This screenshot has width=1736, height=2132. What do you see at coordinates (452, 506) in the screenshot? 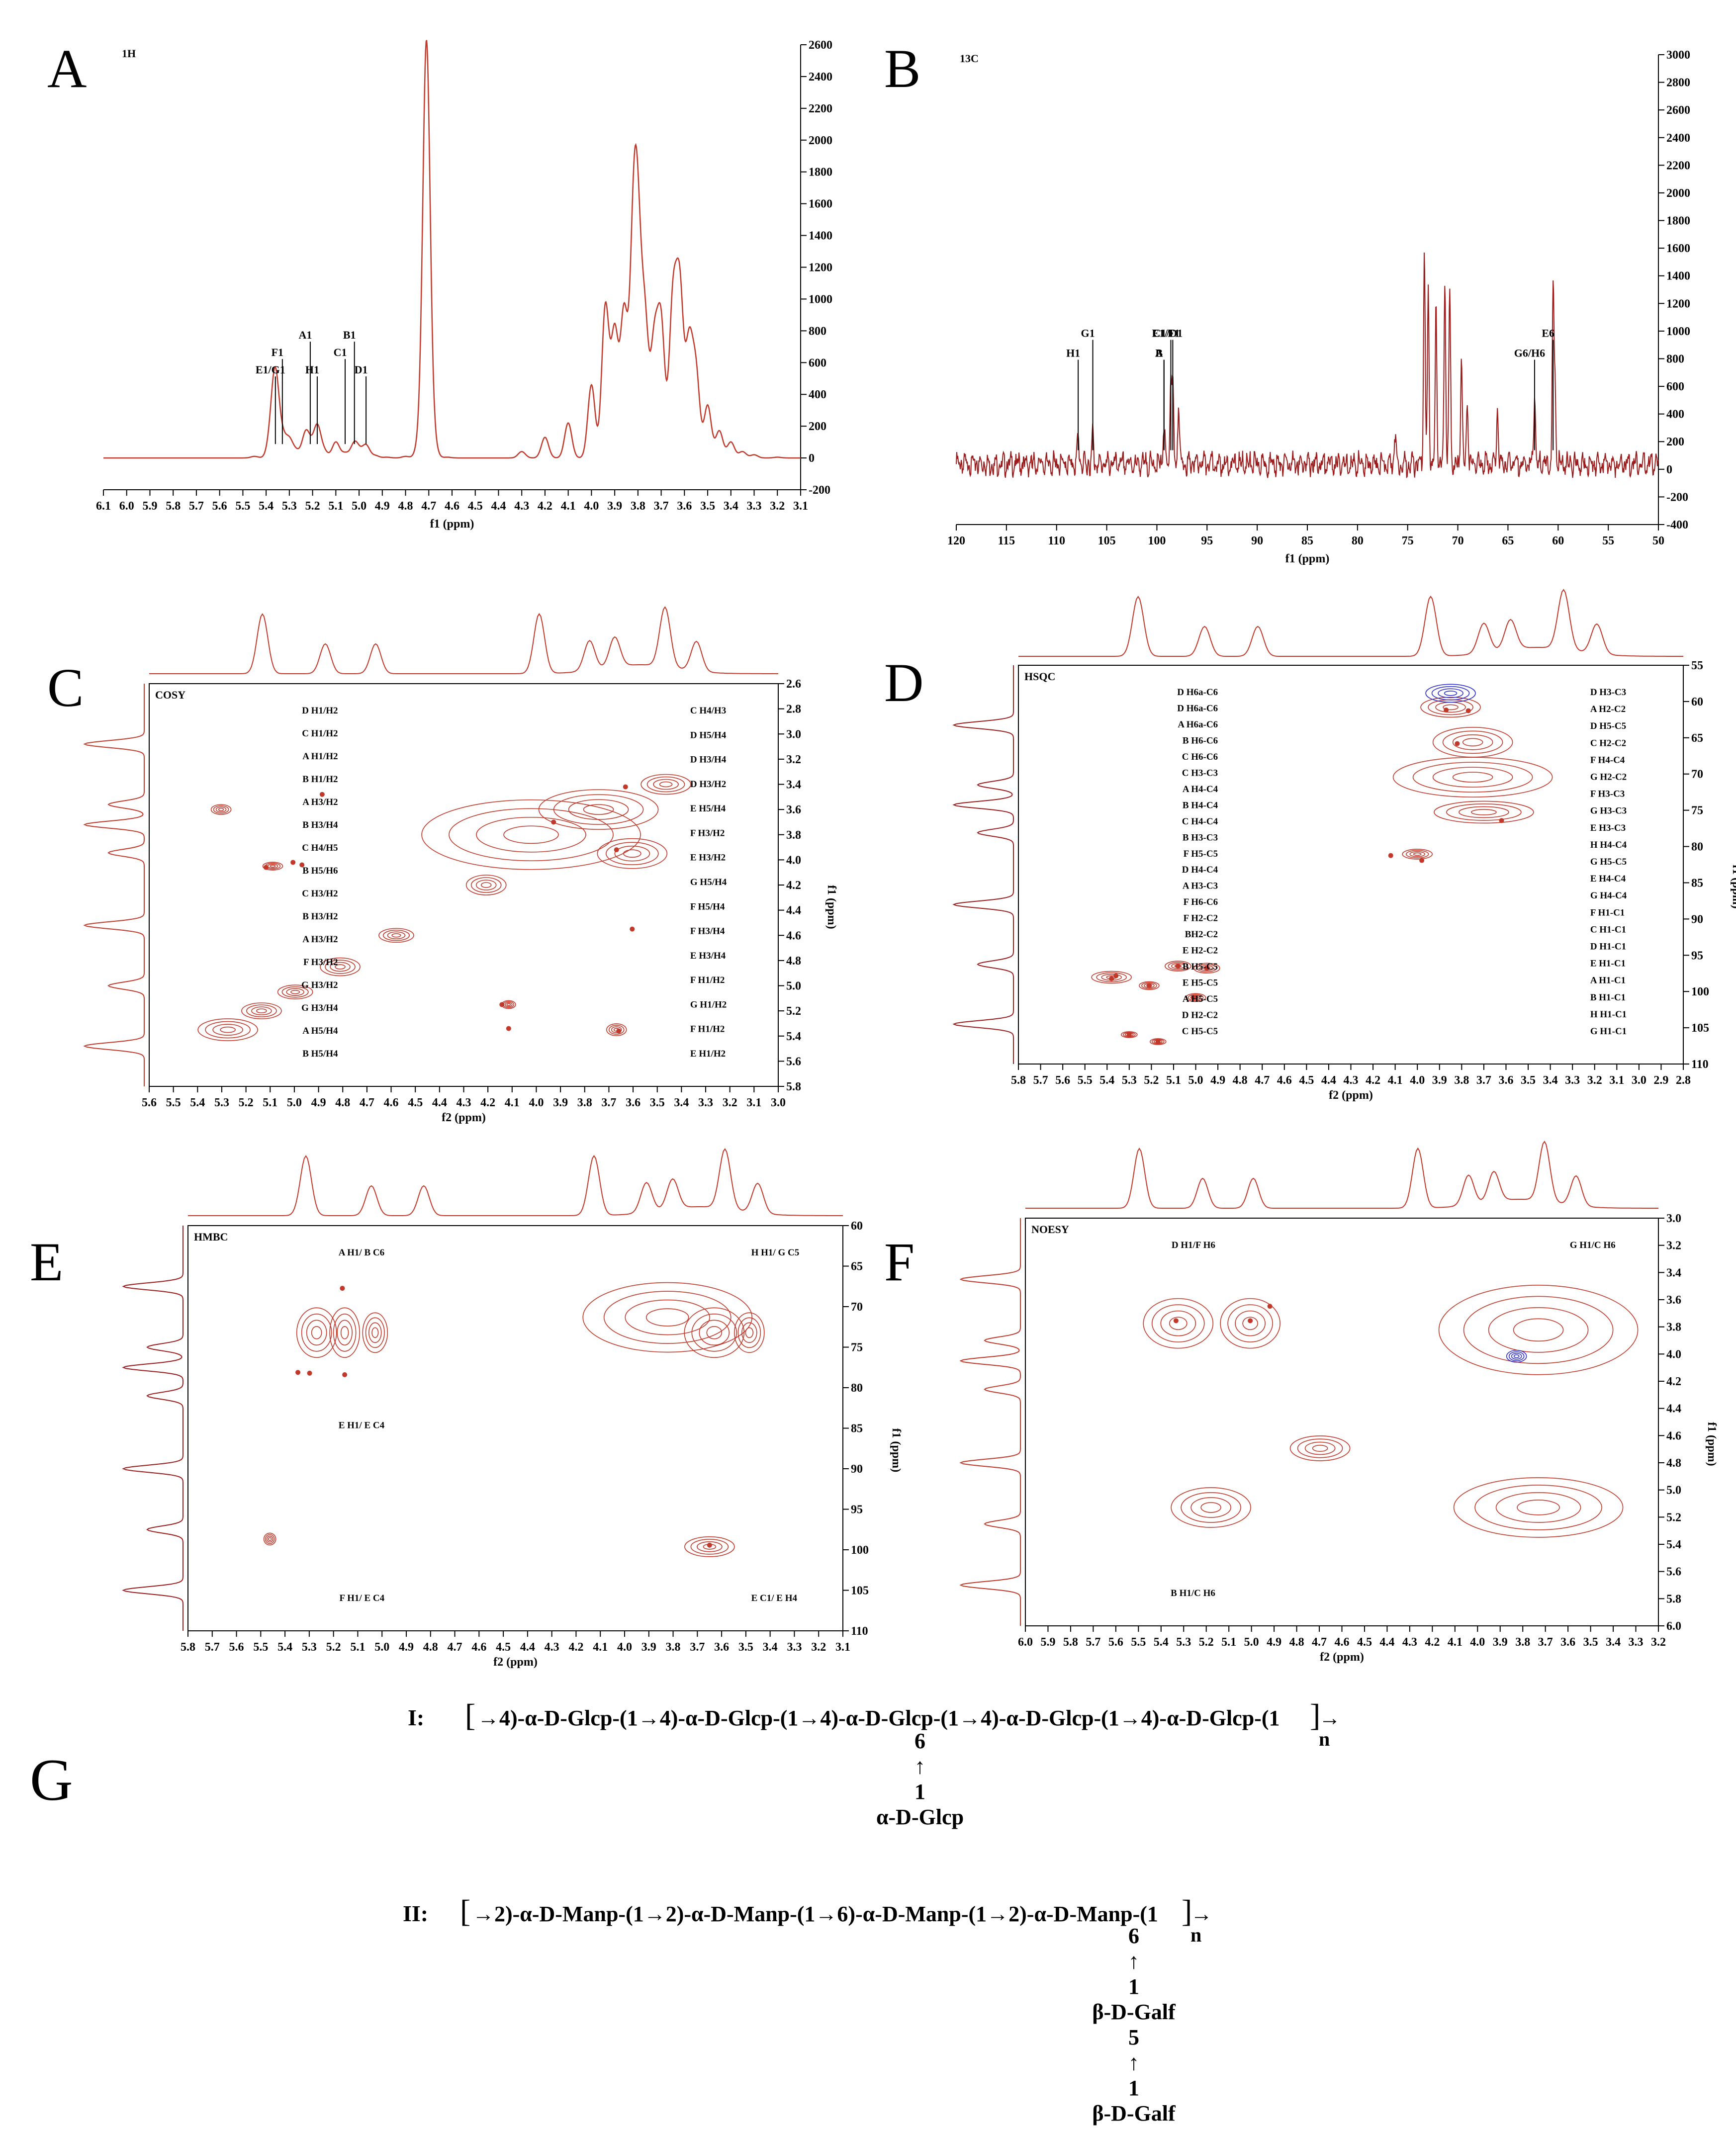
I see `x-tick-label: 4.6` at bounding box center [452, 506].